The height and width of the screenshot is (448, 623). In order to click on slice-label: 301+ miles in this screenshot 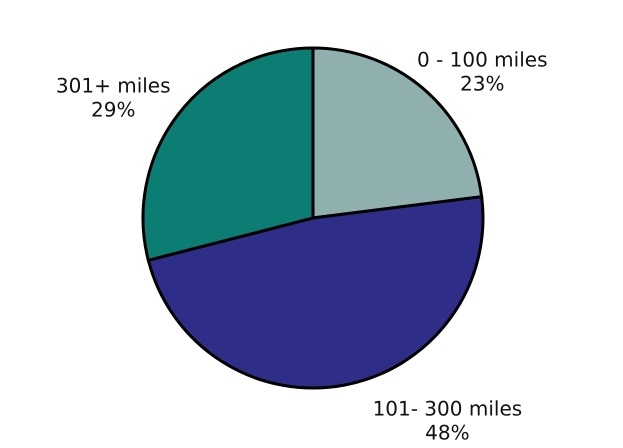, I will do `click(113, 86)`.